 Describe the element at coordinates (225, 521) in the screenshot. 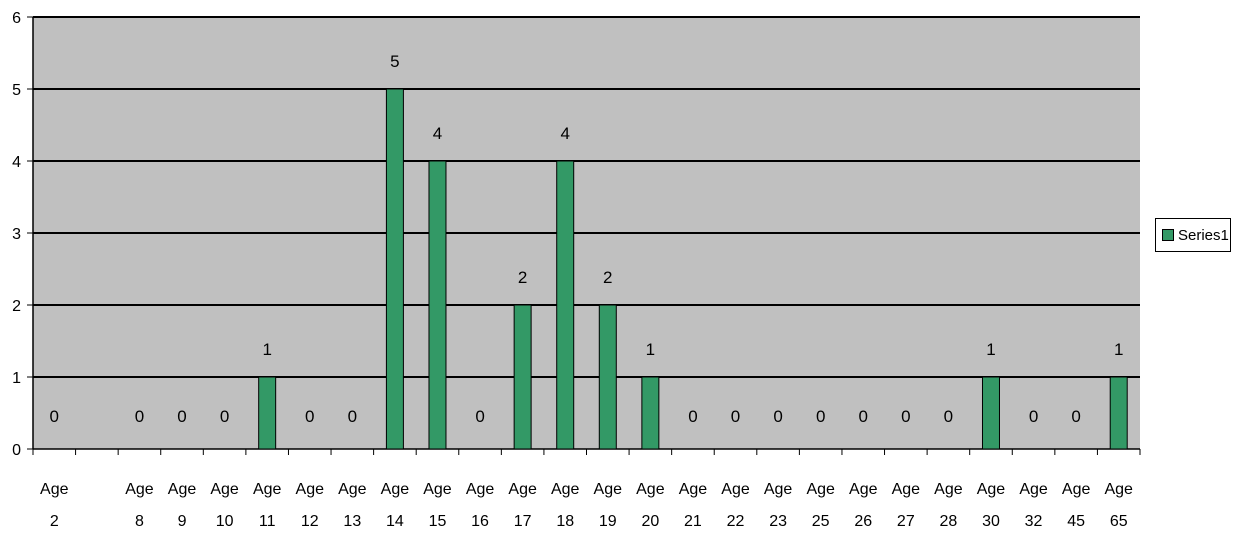

I see `x-tick-label: 10` at that location.